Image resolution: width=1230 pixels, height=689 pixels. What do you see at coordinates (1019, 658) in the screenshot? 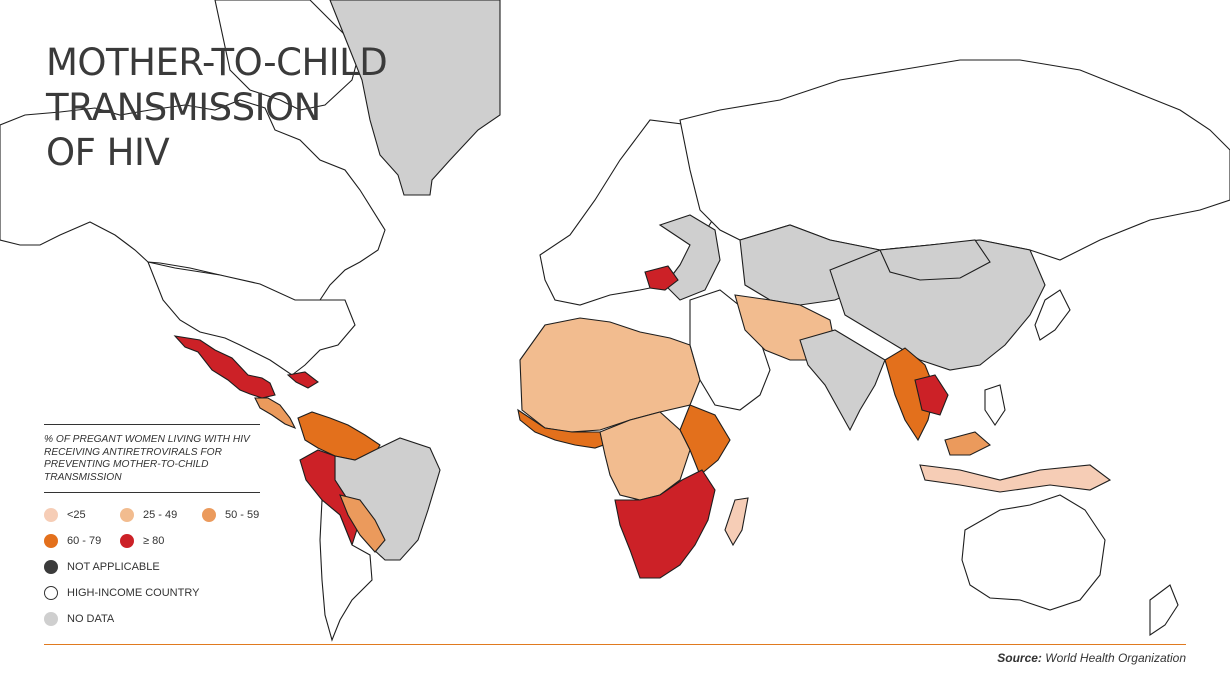
I see `source-label: Source:` at bounding box center [1019, 658].